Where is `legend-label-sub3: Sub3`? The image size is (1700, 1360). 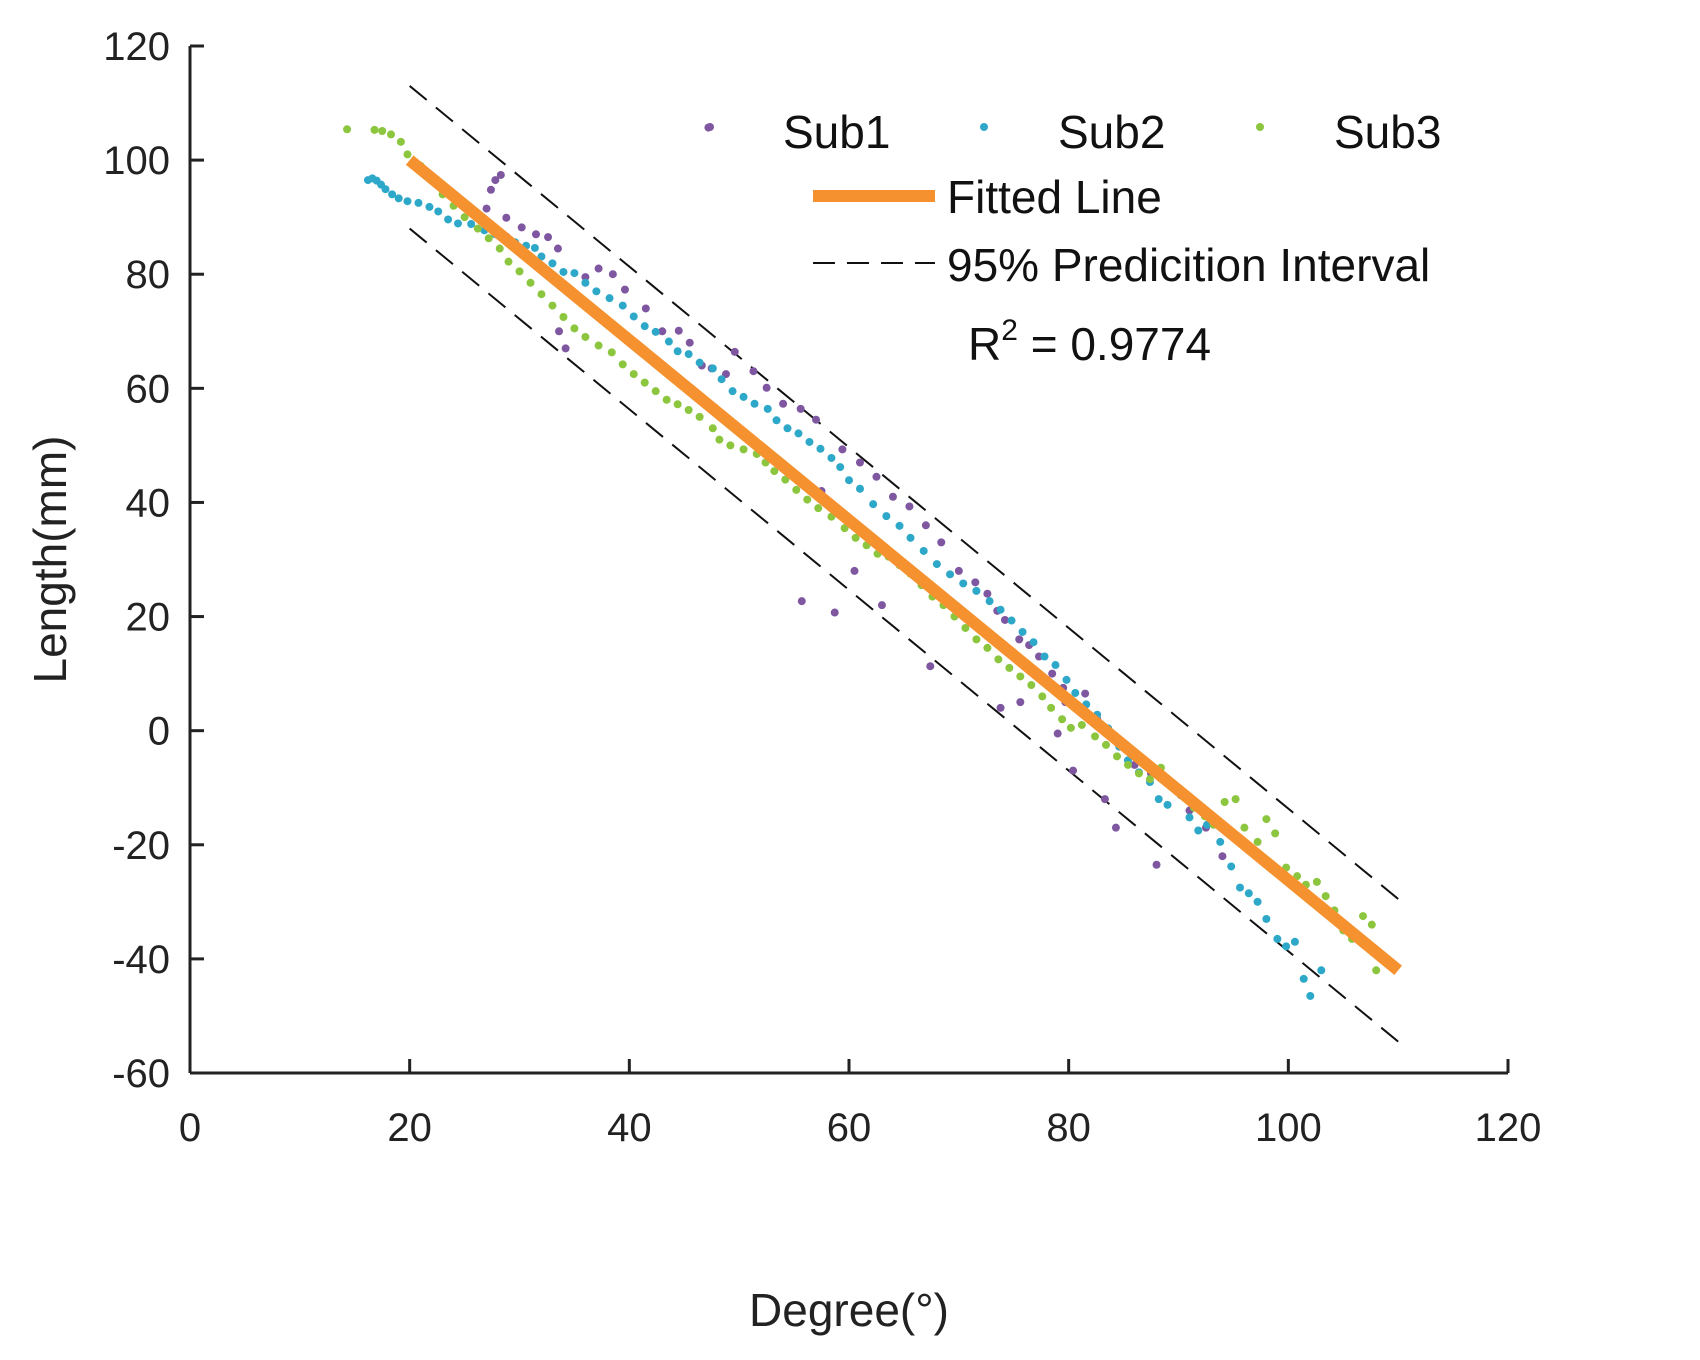
legend-label-sub3: Sub3 is located at coordinates (1387, 132).